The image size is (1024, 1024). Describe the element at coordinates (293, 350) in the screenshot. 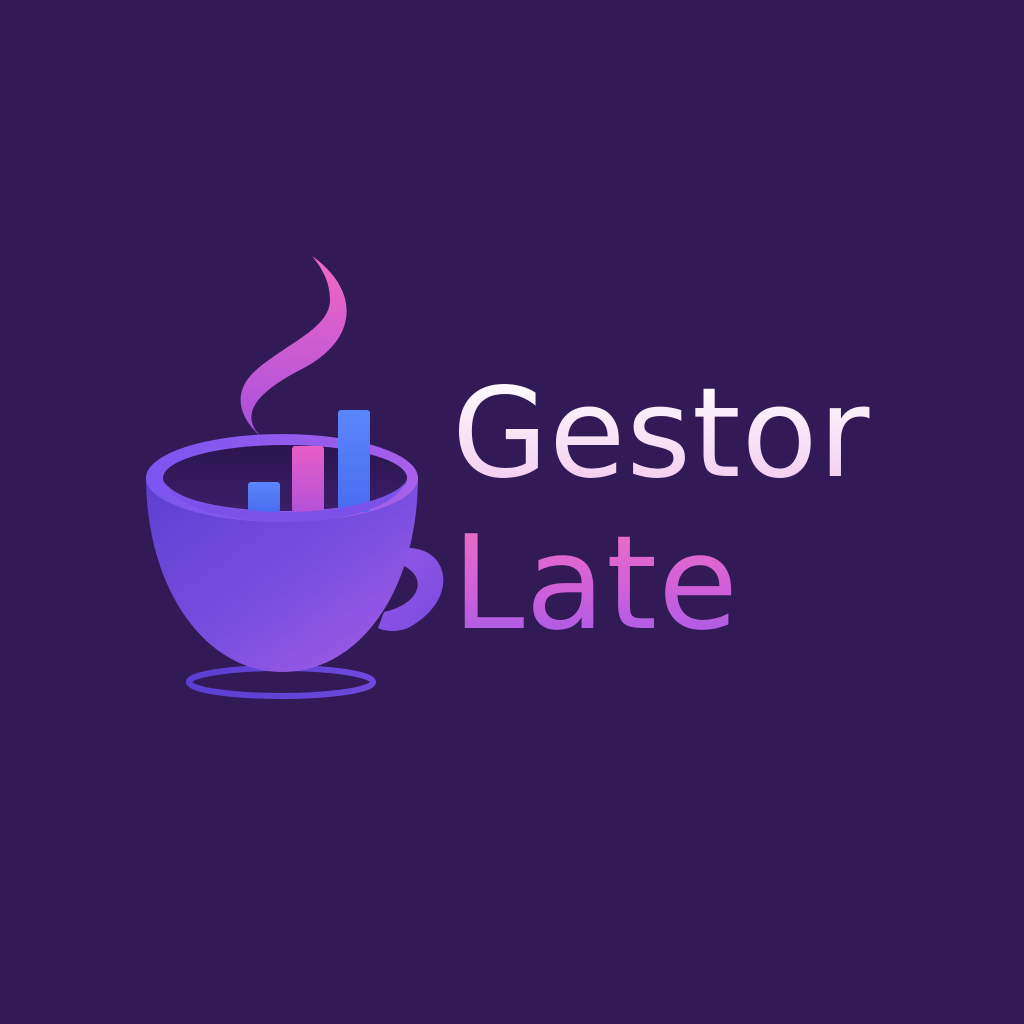

I see `steam-swirl` at that location.